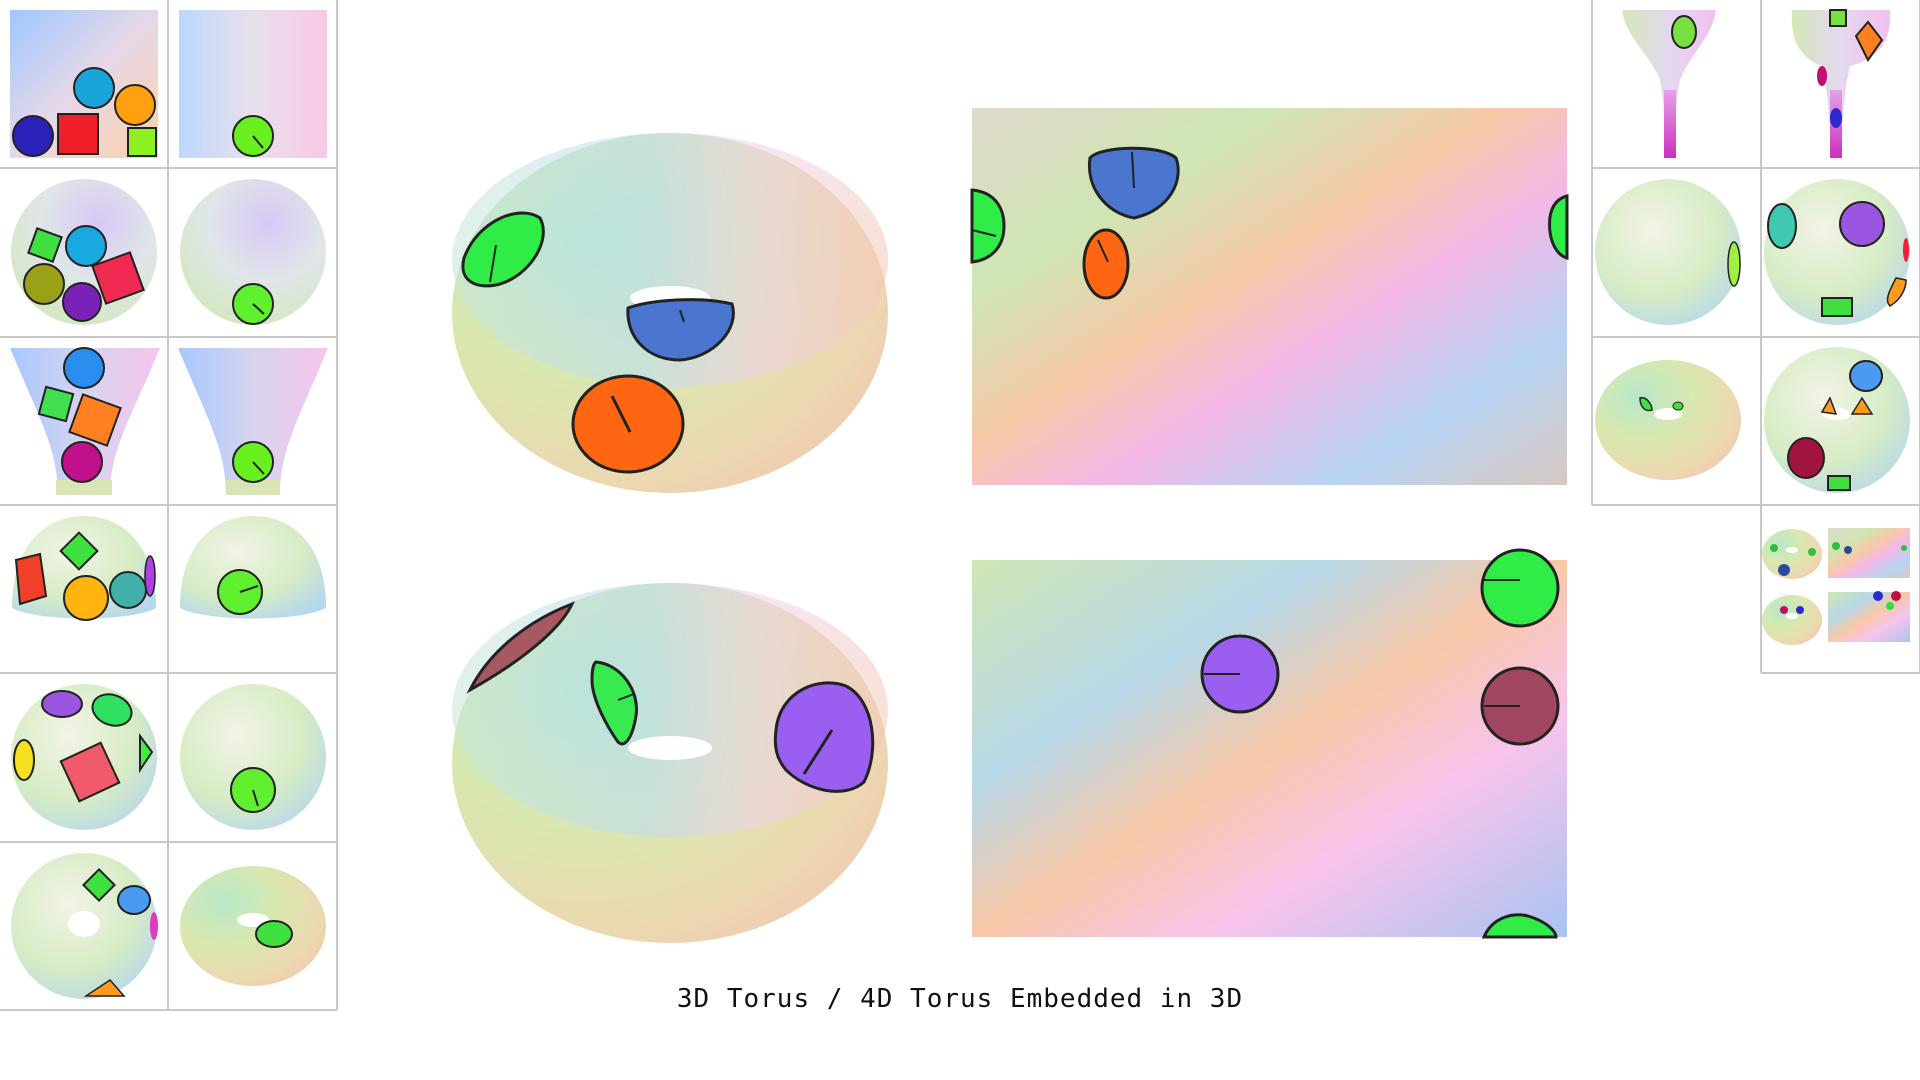 Image resolution: width=1920 pixels, height=1080 pixels. What do you see at coordinates (1269, 743) in the screenshot?
I see `flat-map-4d-bottom` at bounding box center [1269, 743].